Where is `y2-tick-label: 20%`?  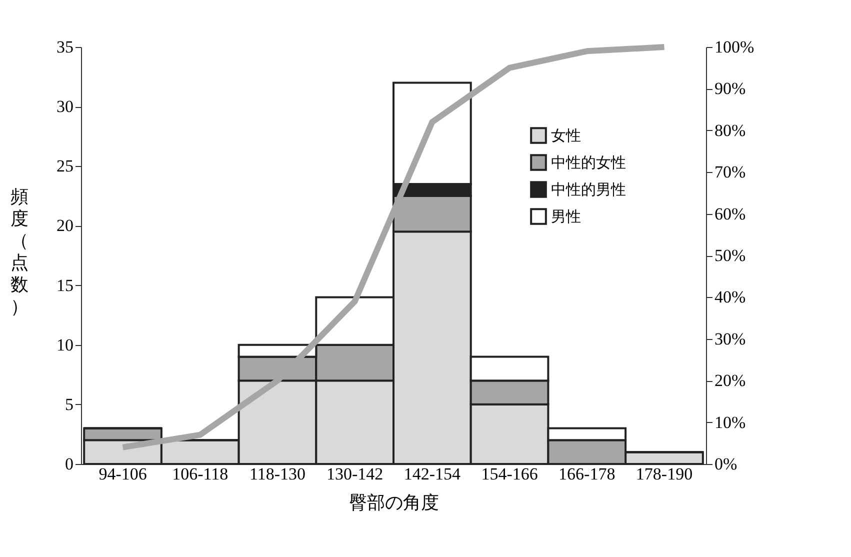 y2-tick-label: 20% is located at coordinates (730, 380).